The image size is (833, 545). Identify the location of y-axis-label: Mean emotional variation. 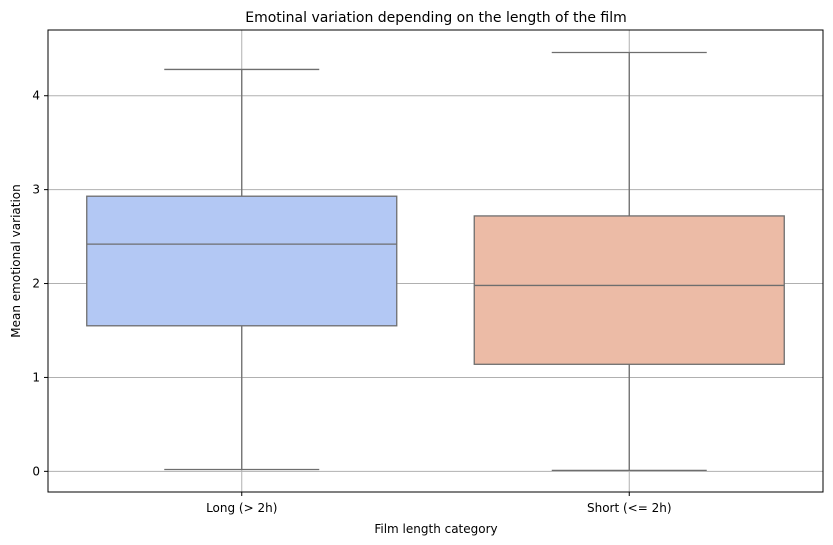
(16, 260).